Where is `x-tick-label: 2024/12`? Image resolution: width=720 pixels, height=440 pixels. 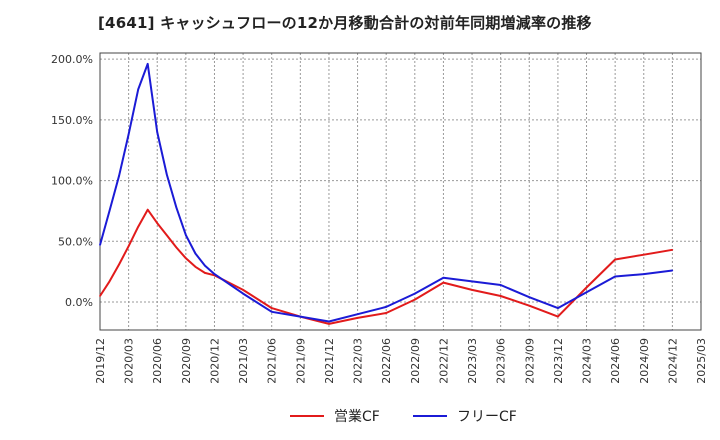 x-tick-label: 2024/12 is located at coordinates (672, 361).